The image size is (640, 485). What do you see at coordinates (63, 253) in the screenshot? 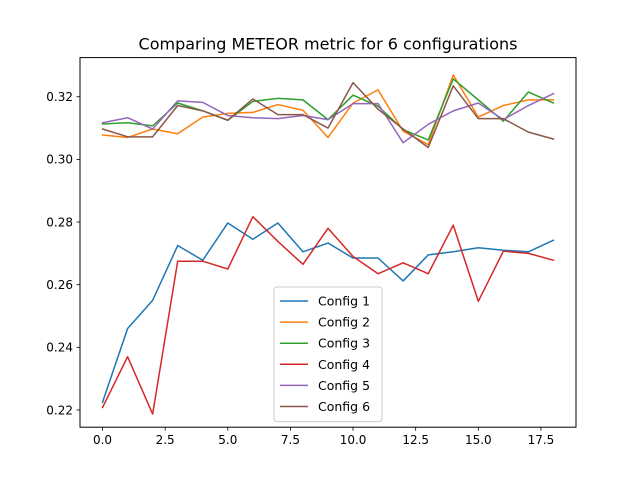
I see `y-axis: 0.22 0.24 0.26 0.28 0.30 0.32` at bounding box center [63, 253].